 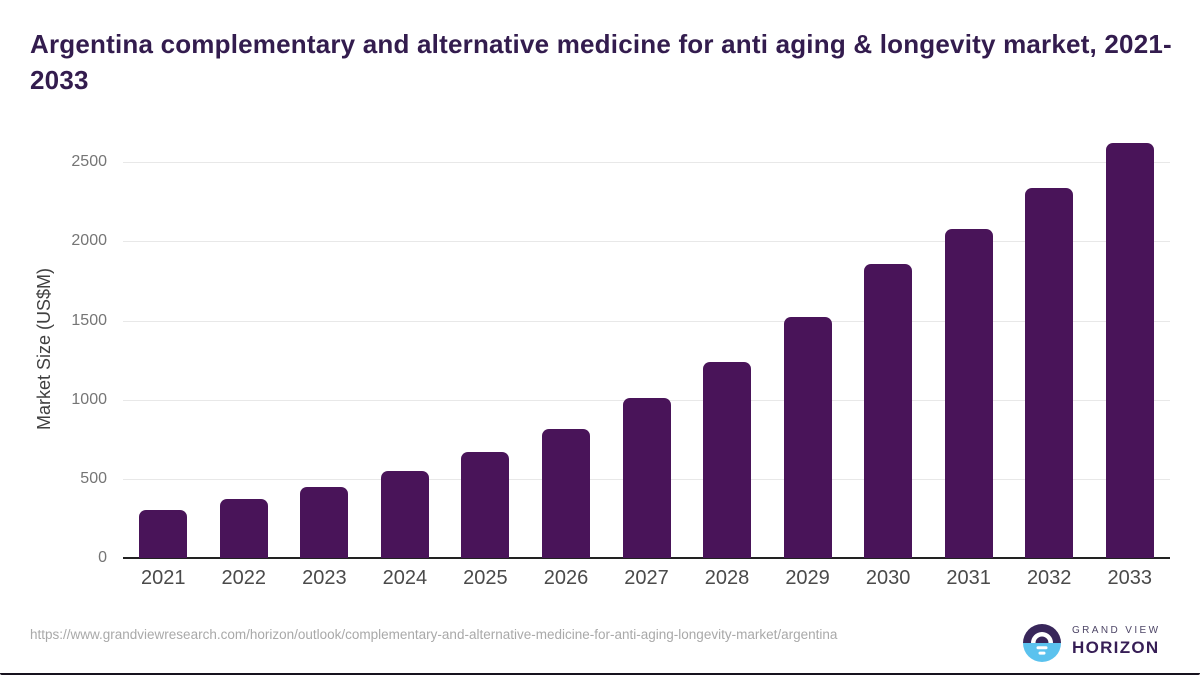 I want to click on brand-name-top: GRAND VIEW, so click(x=1116, y=630).